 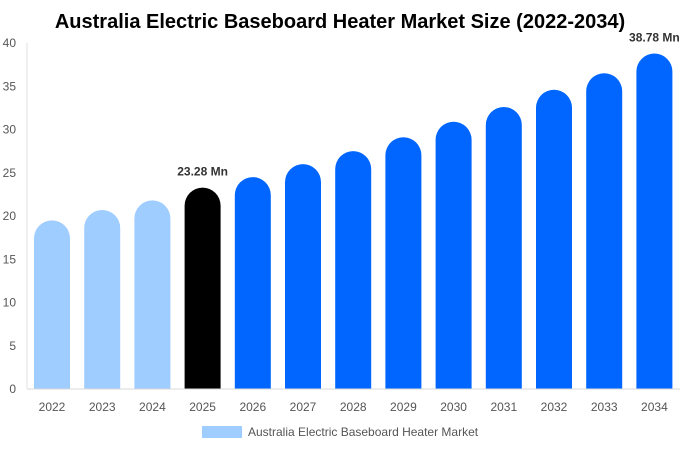 I want to click on y-tick-label: 5, so click(x=12, y=346).